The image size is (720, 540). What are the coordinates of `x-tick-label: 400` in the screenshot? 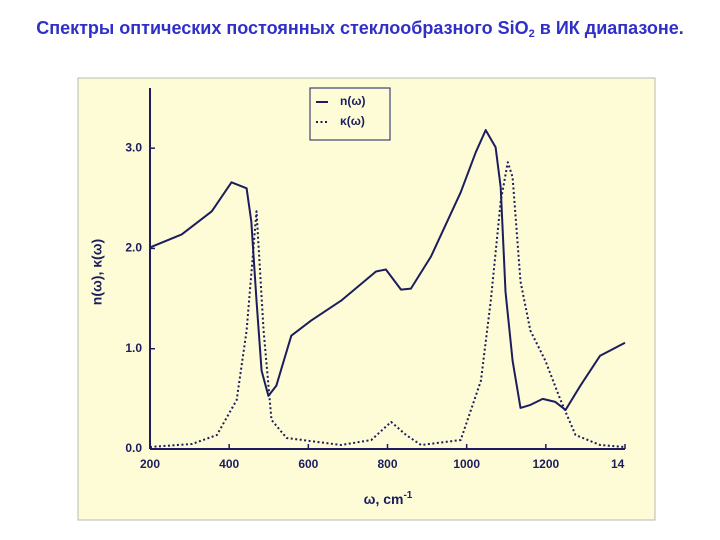 It's located at (229, 464).